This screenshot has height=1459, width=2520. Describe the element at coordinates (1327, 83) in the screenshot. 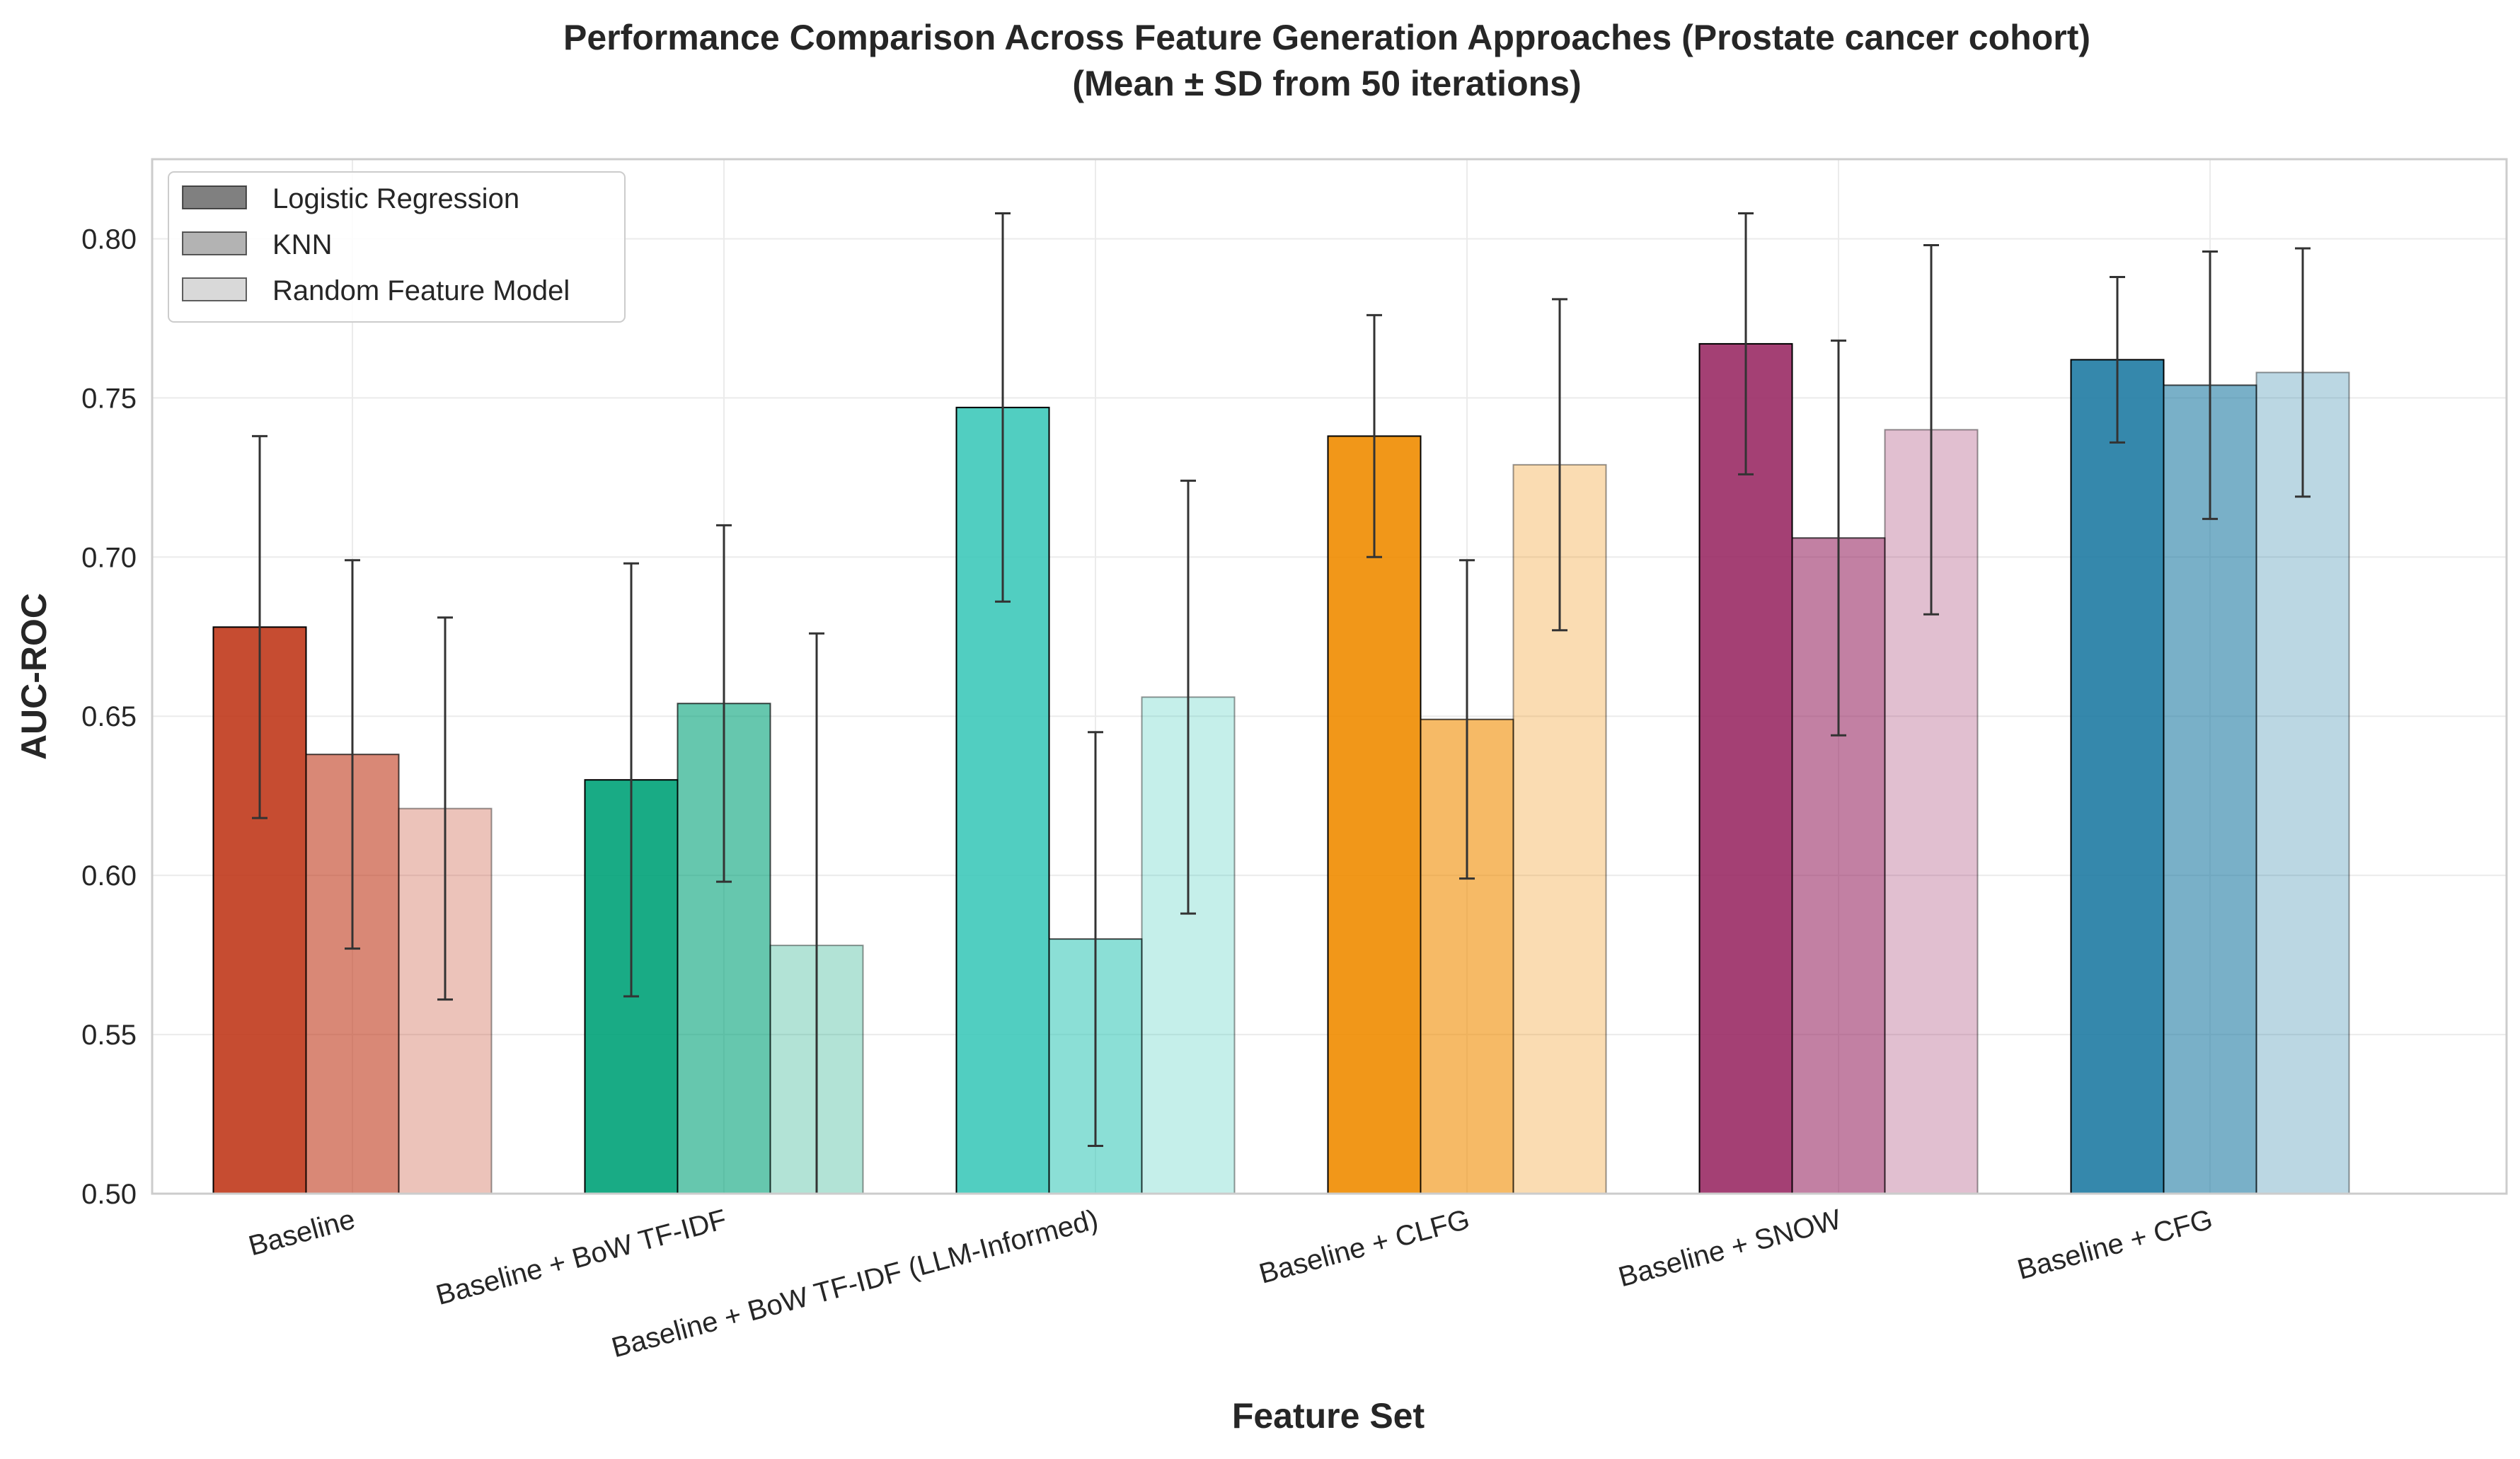

I see `chart-subtitle: (Mean ± SD from 50 iterations)` at that location.